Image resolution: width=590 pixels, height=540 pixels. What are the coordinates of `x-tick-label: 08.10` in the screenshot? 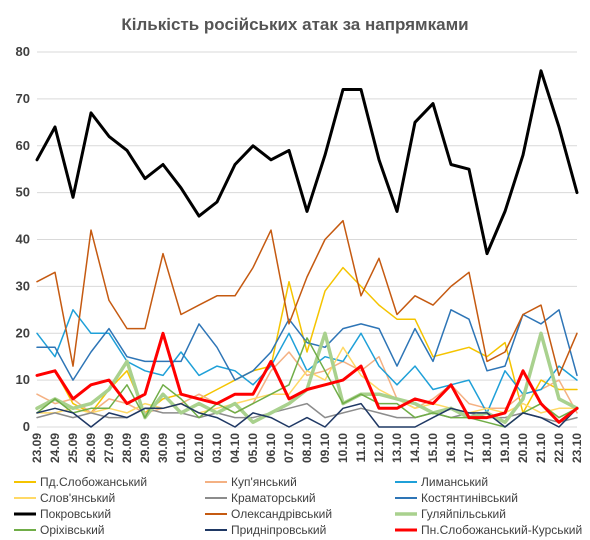 It's located at (307, 448).